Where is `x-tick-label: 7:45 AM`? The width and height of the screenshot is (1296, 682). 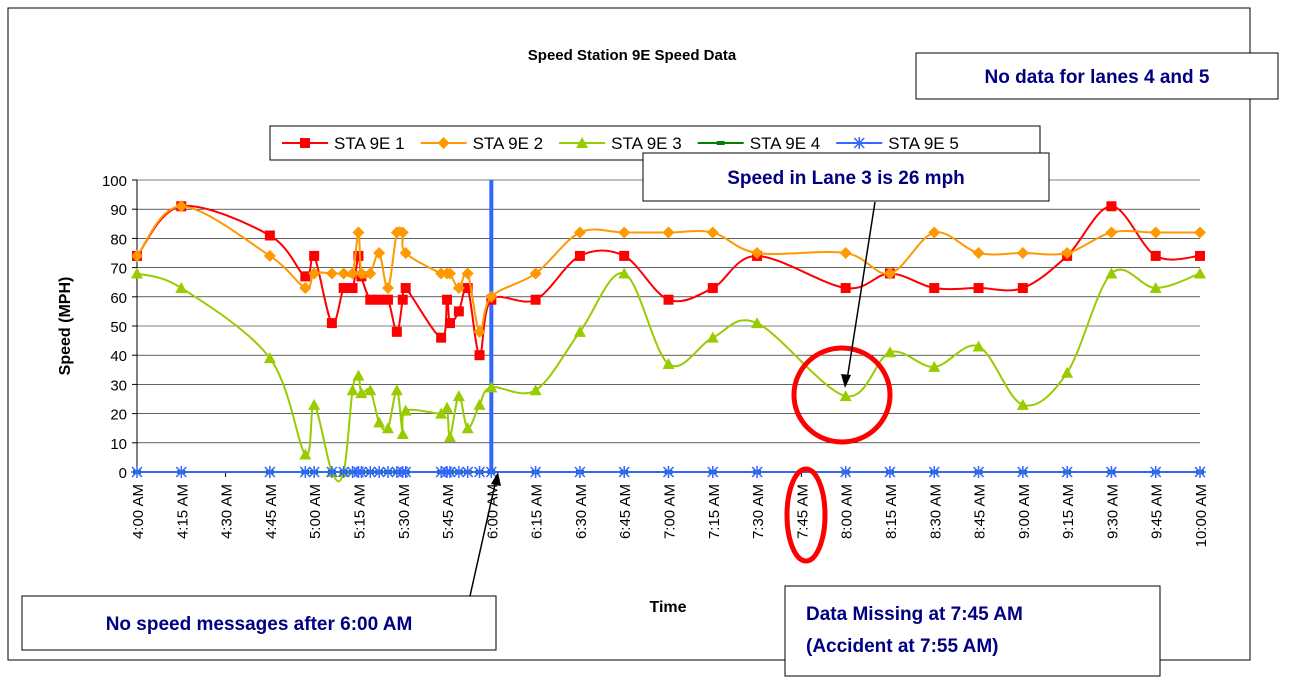
x-tick-label: 7:45 AM is located at coordinates (802, 511).